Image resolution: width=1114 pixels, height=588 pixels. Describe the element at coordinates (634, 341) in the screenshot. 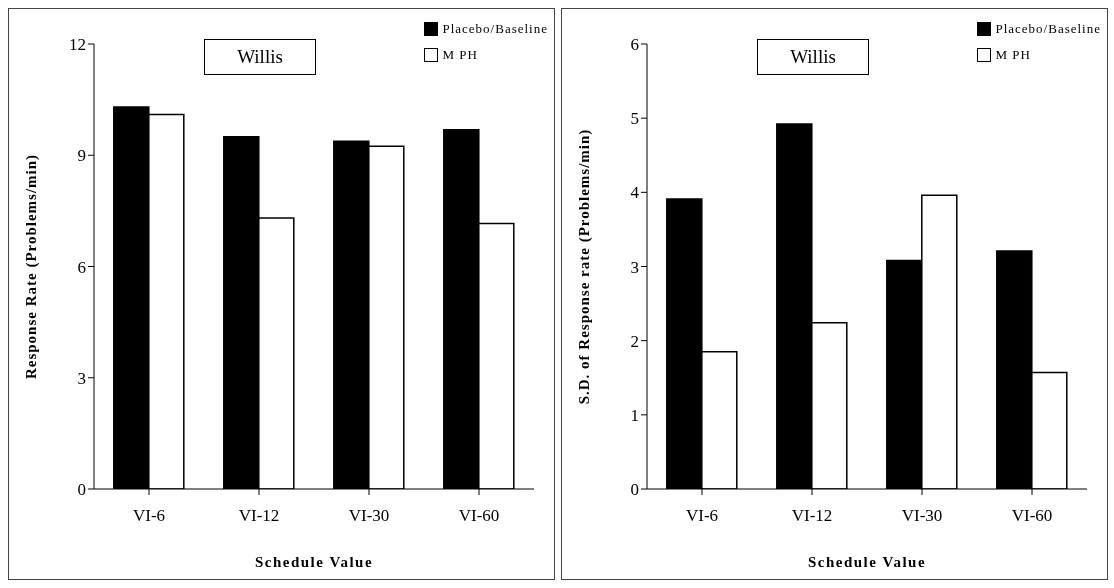

I see `y-tick-label: 2` at that location.